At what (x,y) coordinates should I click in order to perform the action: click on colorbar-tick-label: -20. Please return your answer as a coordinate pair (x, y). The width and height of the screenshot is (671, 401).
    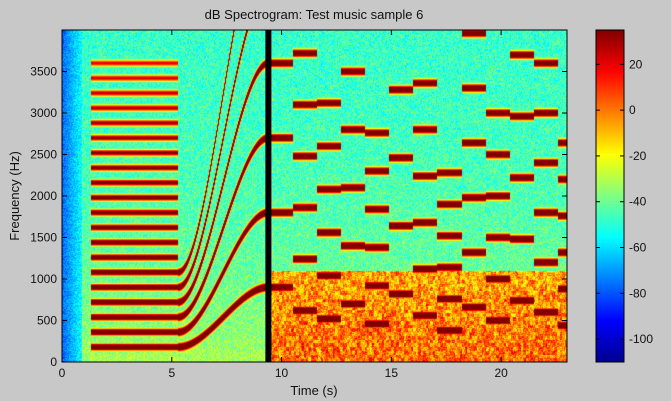
    Looking at the image, I should click on (638, 156).